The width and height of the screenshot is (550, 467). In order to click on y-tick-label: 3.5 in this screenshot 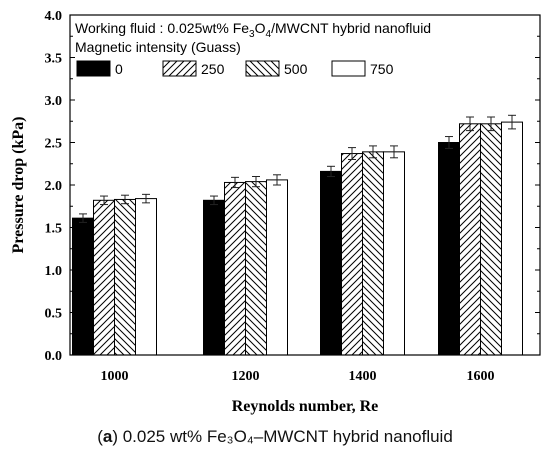, I will do `click(54, 59)`.